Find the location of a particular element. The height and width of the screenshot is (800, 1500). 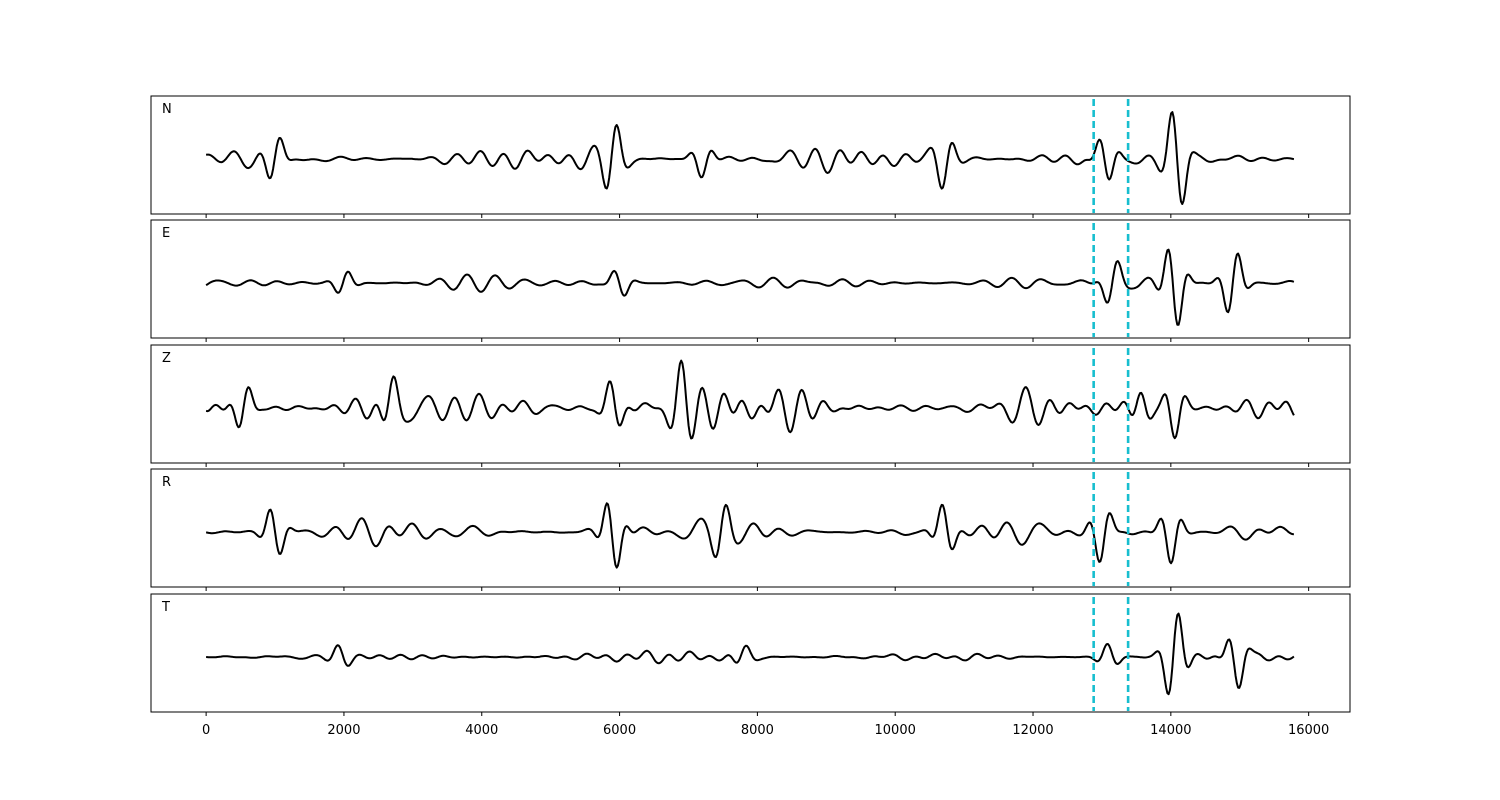

panel-e: E is located at coordinates (750, 280).